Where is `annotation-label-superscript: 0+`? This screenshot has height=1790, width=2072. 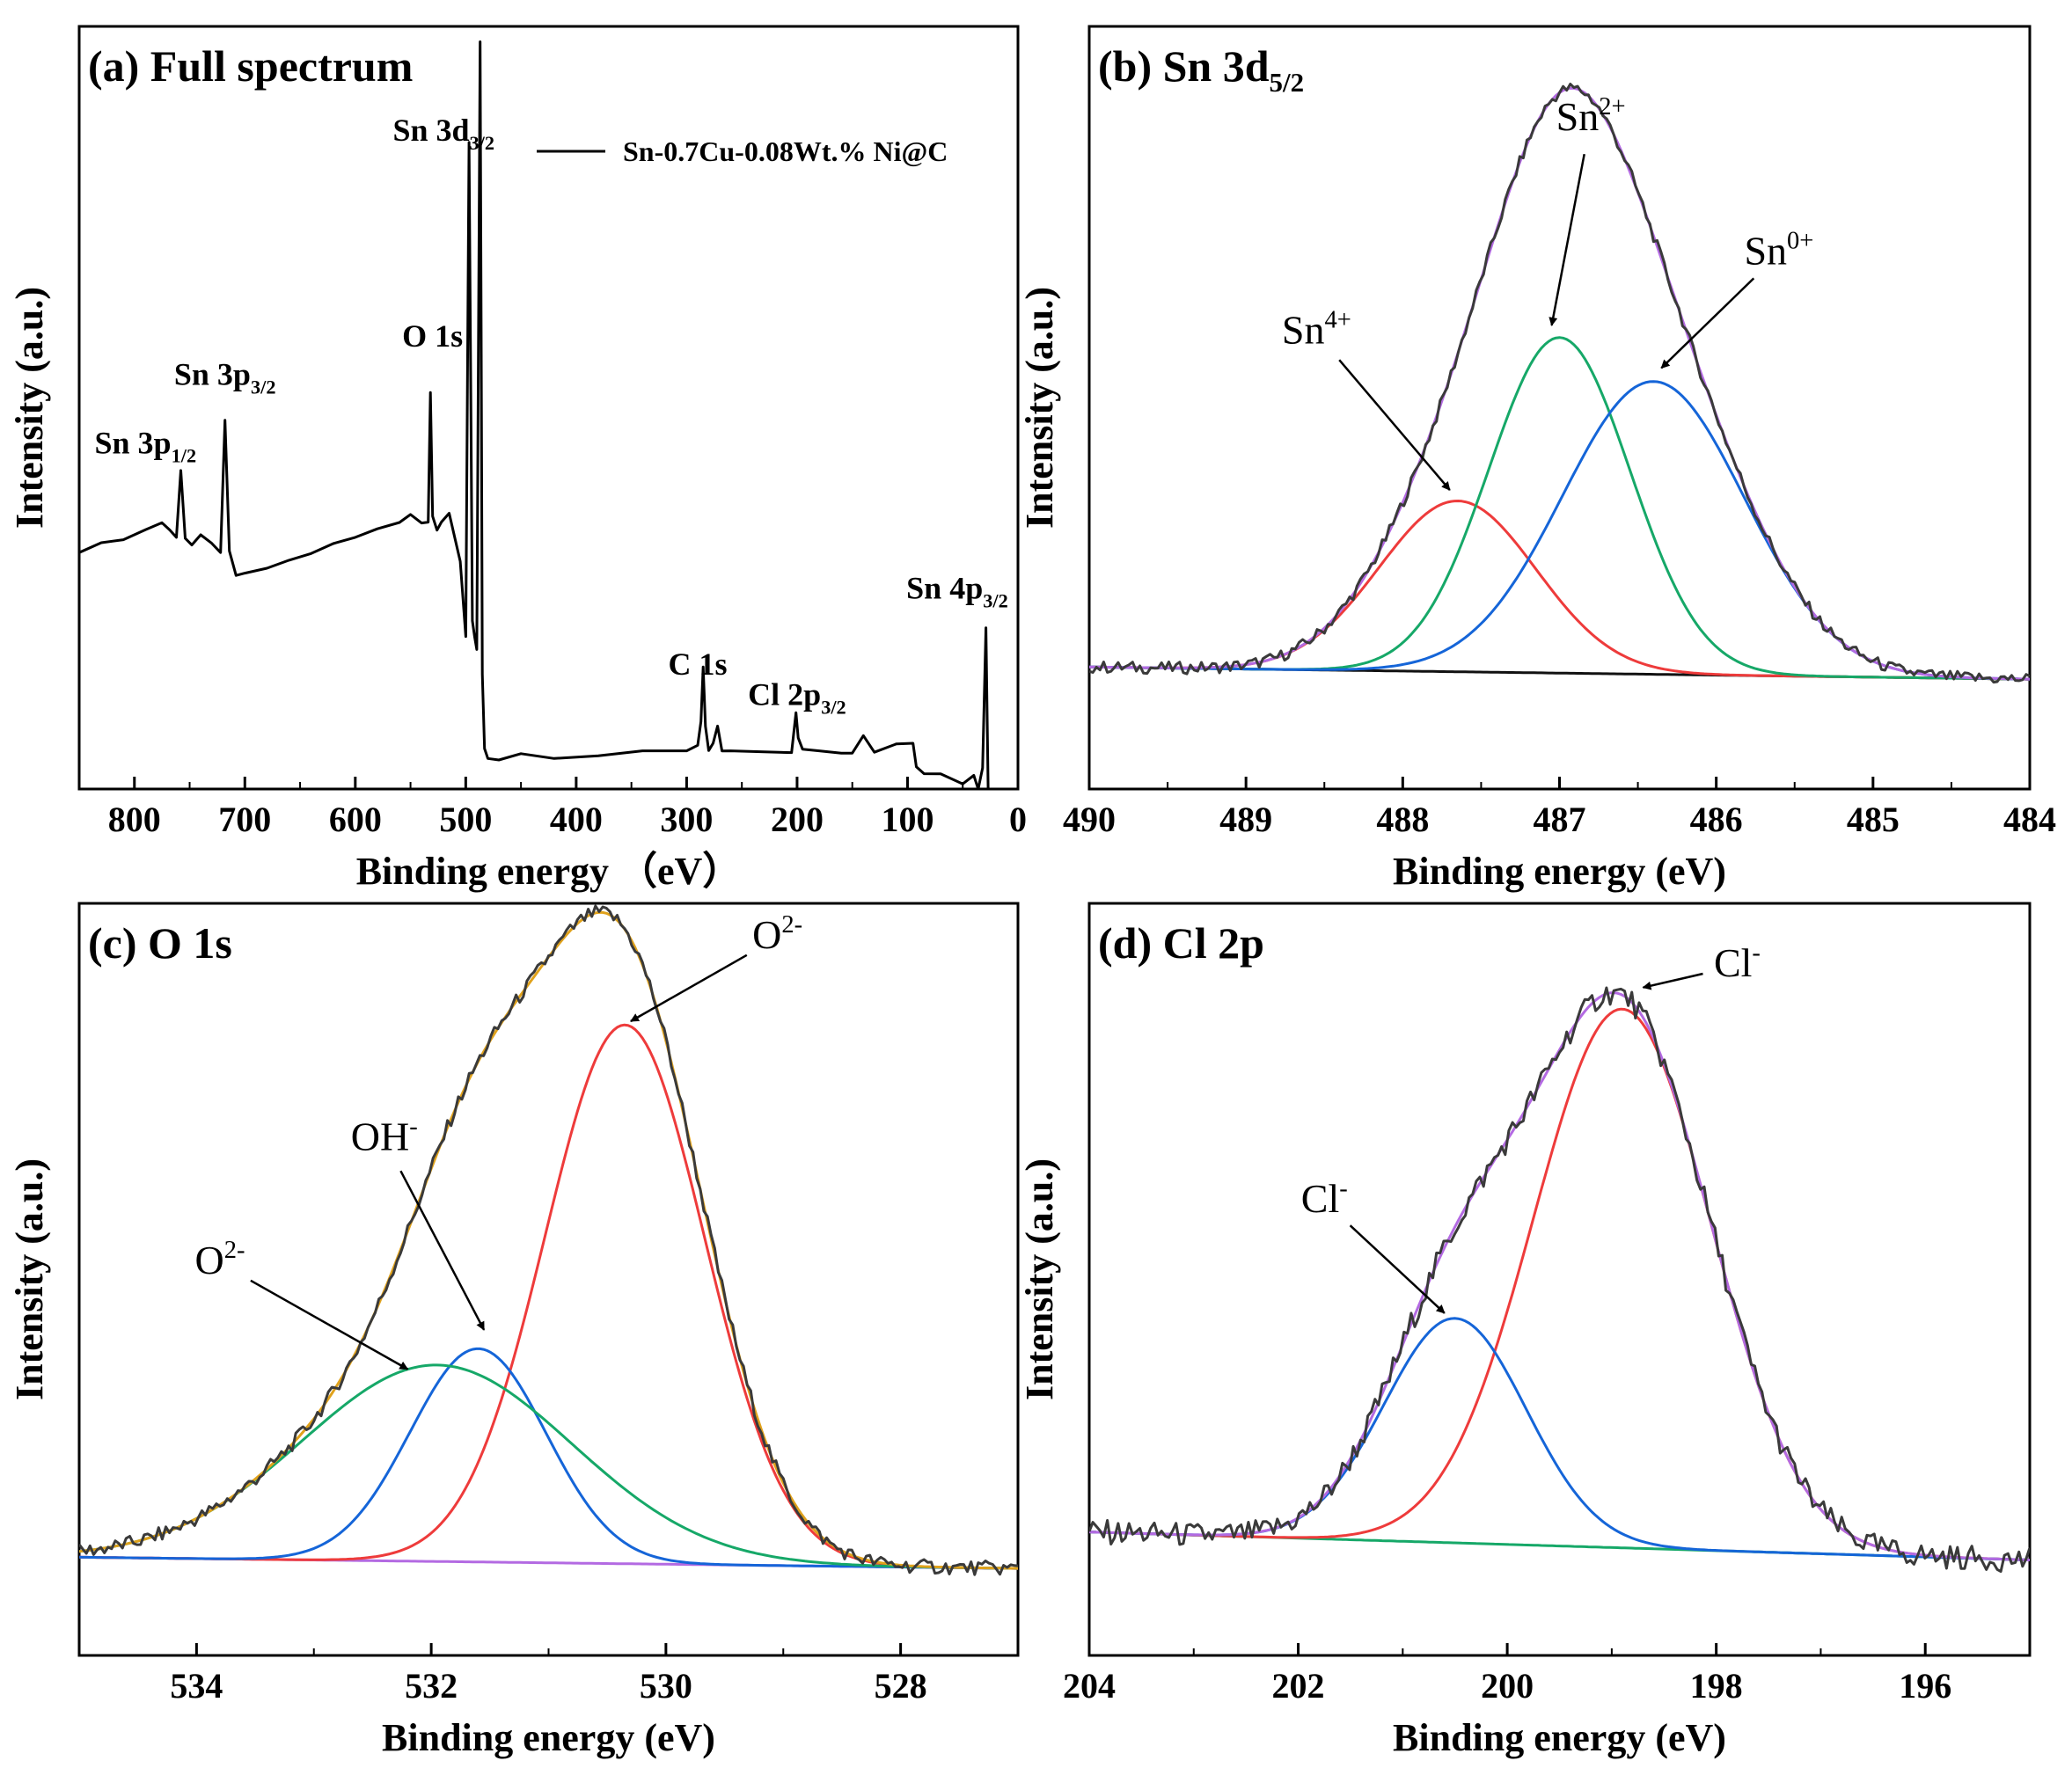 annotation-label-superscript: 0+ is located at coordinates (1800, 242).